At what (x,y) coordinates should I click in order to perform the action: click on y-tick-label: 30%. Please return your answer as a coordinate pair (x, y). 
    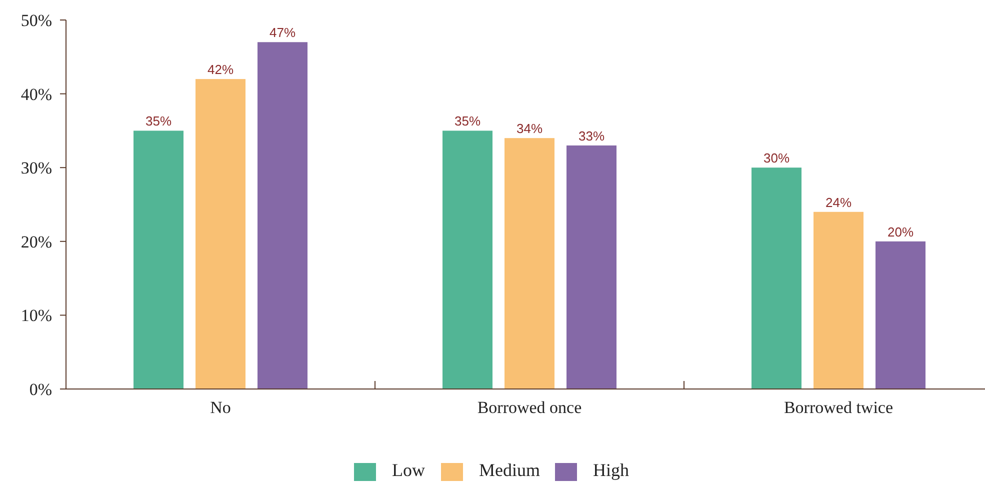
    Looking at the image, I should click on (36, 168).